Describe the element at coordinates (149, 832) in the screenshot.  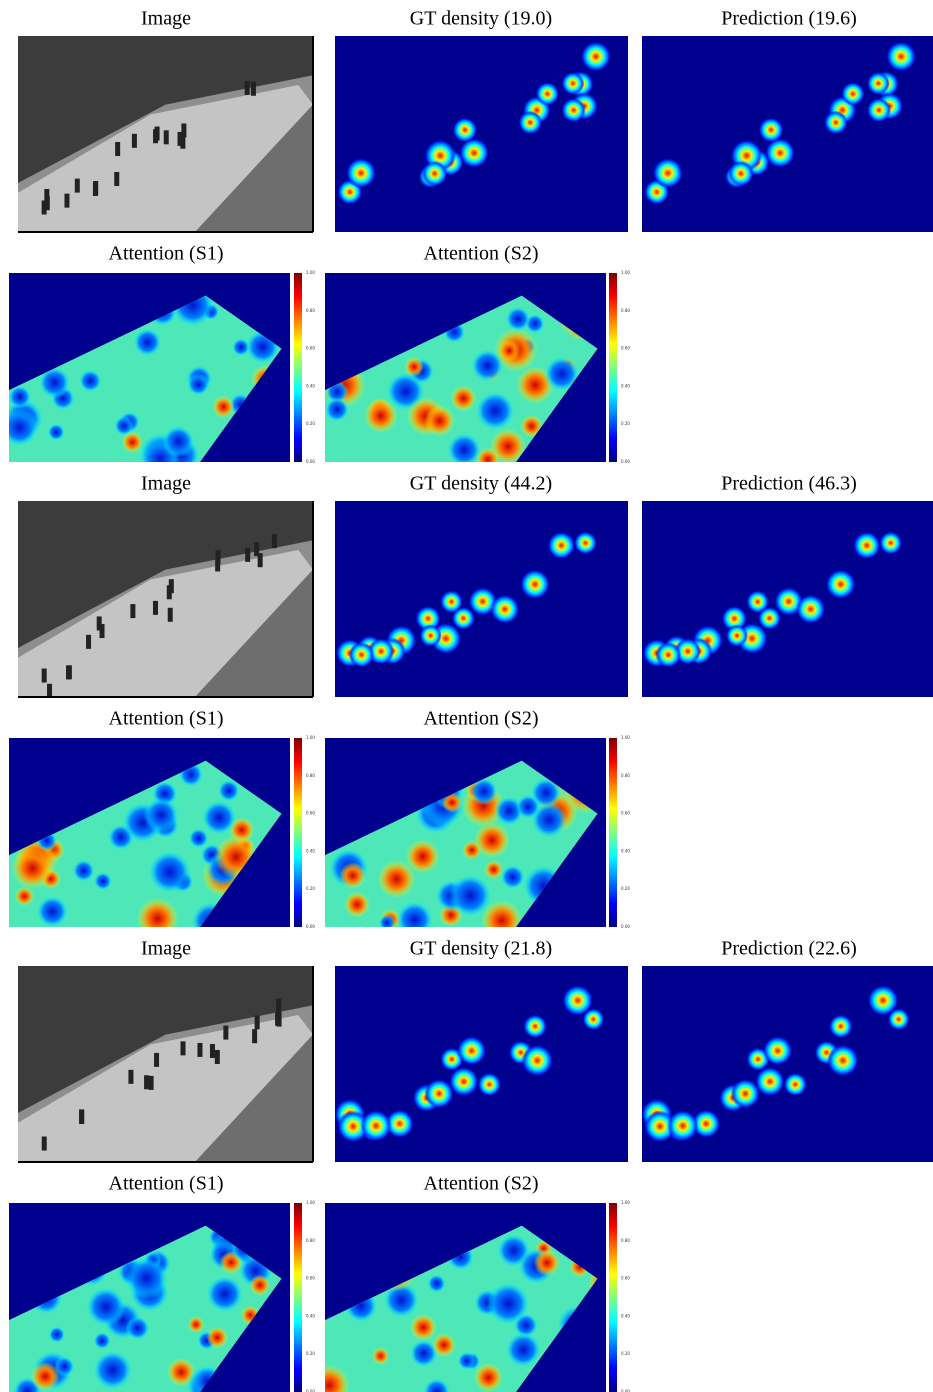
I see `attention-map` at that location.